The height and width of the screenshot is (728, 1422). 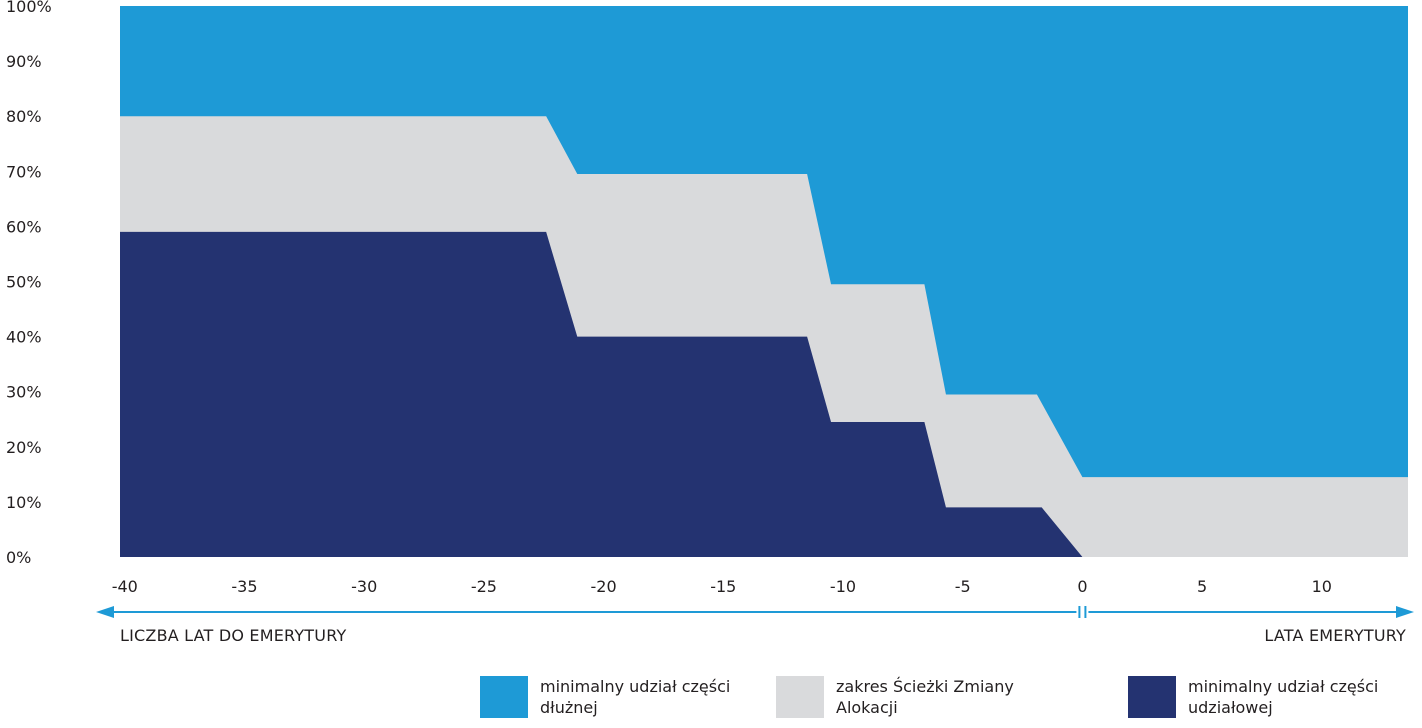 What do you see at coordinates (364, 586) in the screenshot?
I see `x-tick-label: -30` at bounding box center [364, 586].